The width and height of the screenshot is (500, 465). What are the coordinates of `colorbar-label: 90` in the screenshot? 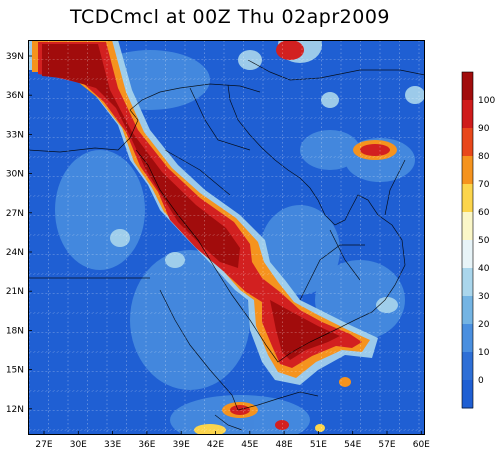 It's located at (484, 129).